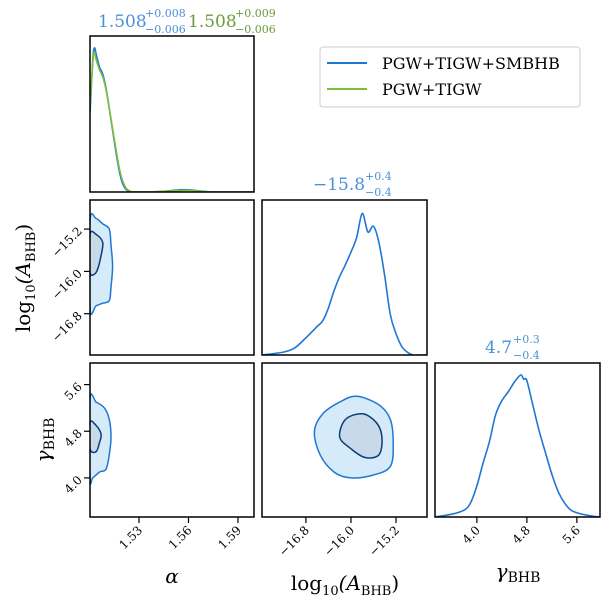  I want to click on ytick-label-log10_A_BHB-1: −16.0, so click(67, 284).